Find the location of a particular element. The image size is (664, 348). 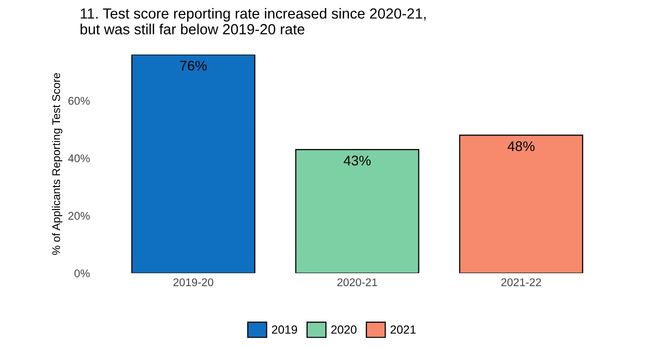

text: 48% is located at coordinates (521, 146).